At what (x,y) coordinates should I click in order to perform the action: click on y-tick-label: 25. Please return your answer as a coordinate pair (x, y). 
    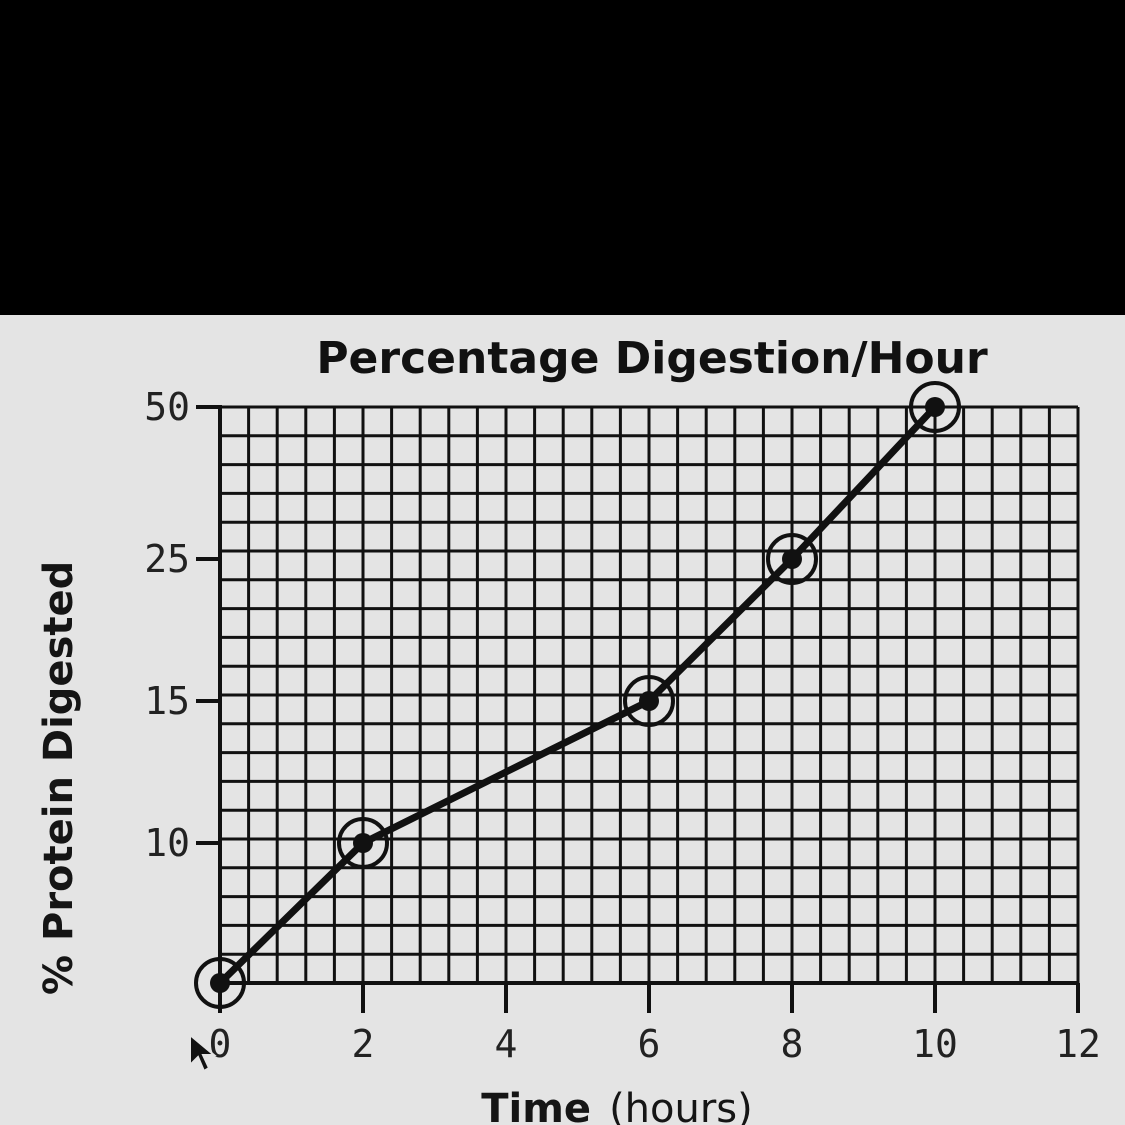
    Looking at the image, I should click on (167, 559).